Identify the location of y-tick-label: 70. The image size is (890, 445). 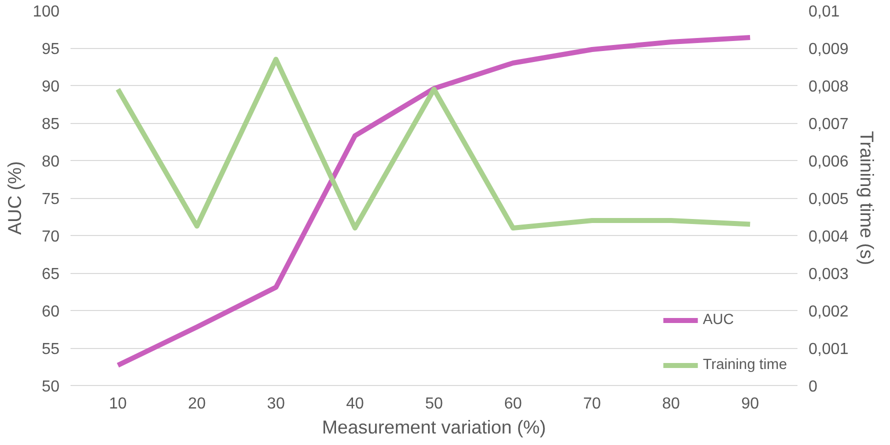
(51, 237).